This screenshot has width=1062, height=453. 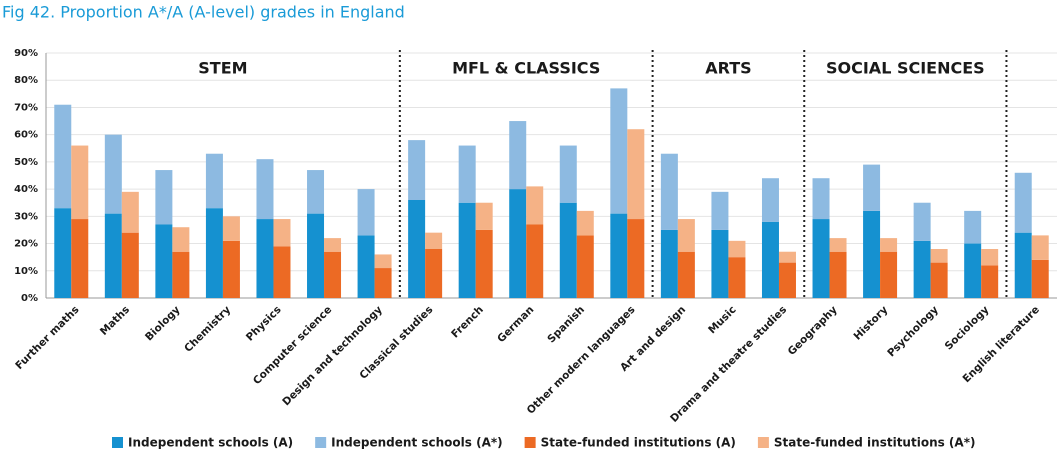 I want to click on x-tick-label: Chemistry, so click(x=207, y=329).